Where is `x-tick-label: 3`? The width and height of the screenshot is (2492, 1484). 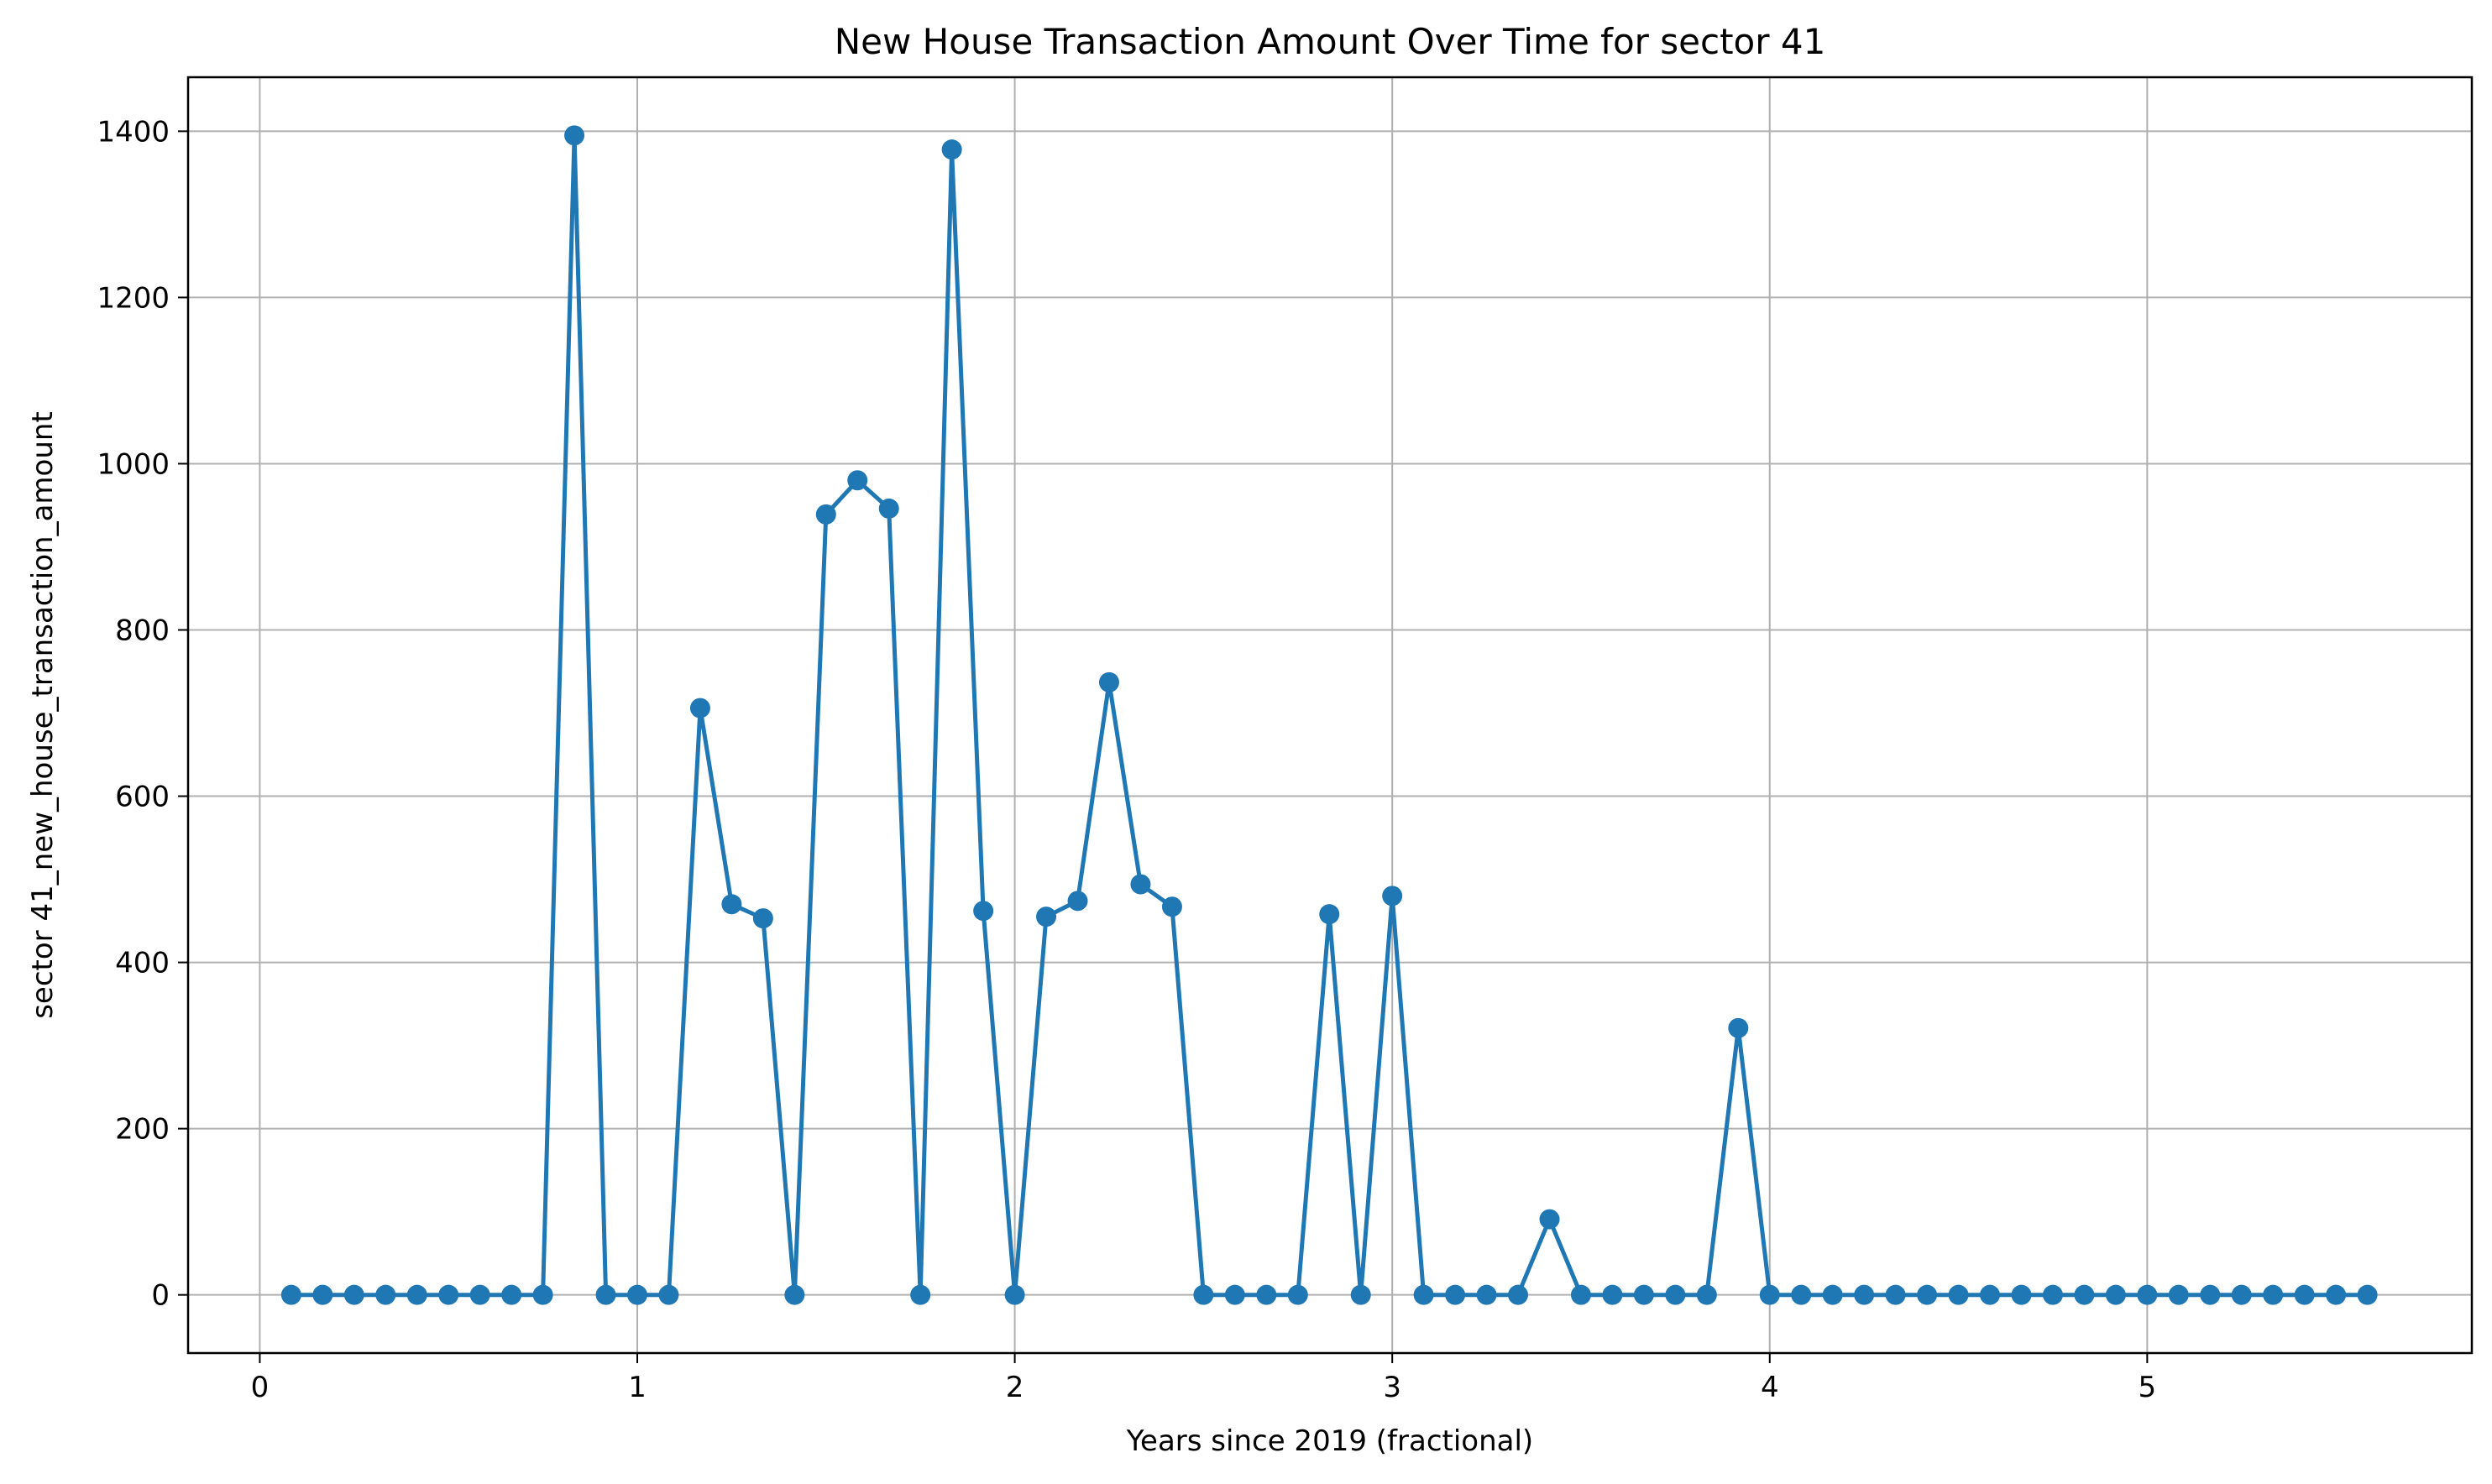 x-tick-label: 3 is located at coordinates (1392, 1387).